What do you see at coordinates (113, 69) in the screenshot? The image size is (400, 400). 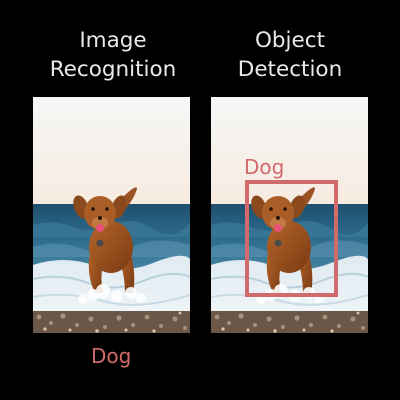 I see `image-recognition-title-line2: Recognition` at bounding box center [113, 69].